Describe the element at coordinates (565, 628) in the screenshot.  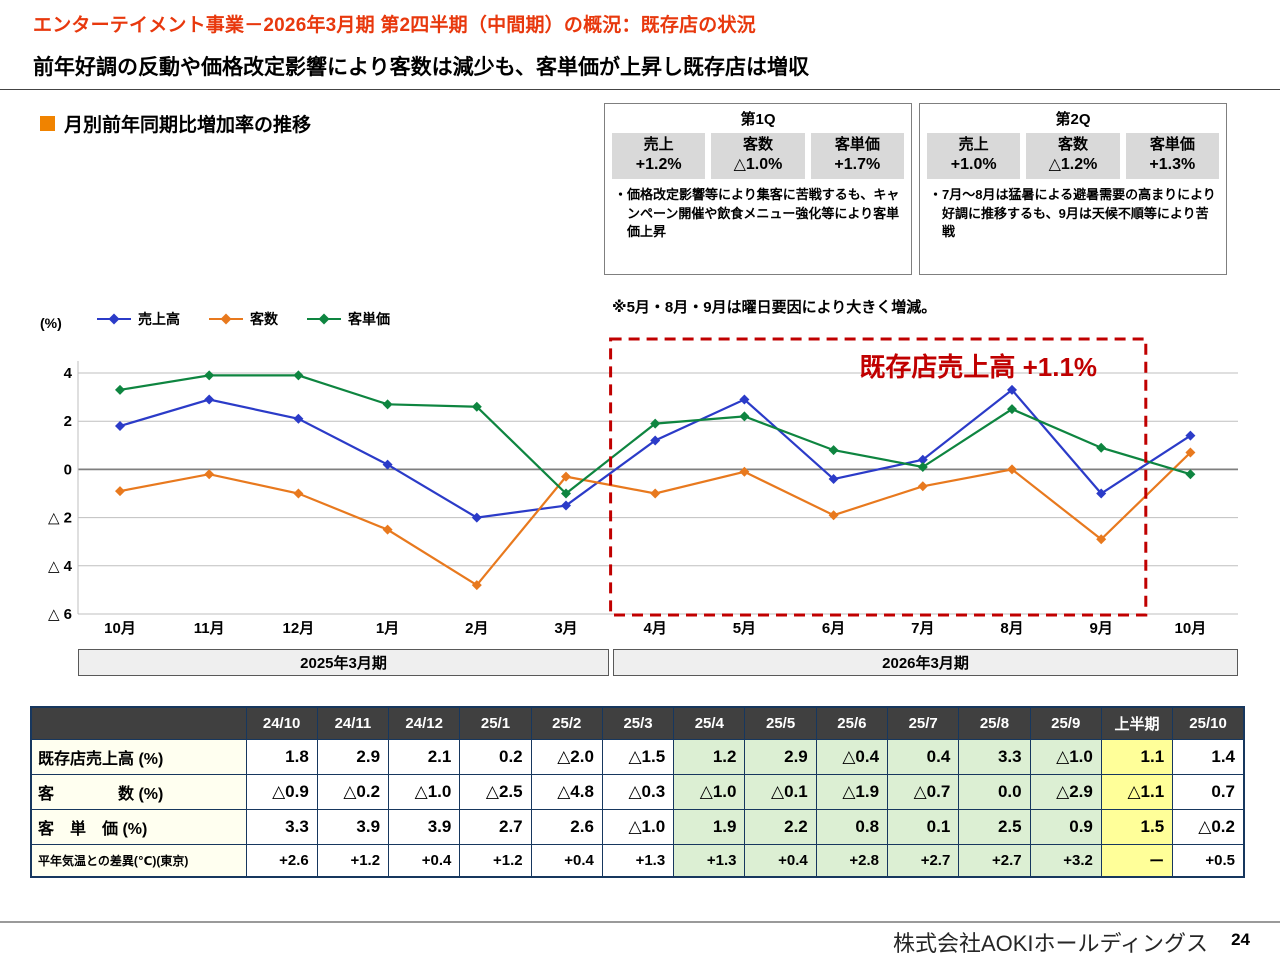
I see `x-axis-label: 3月` at that location.